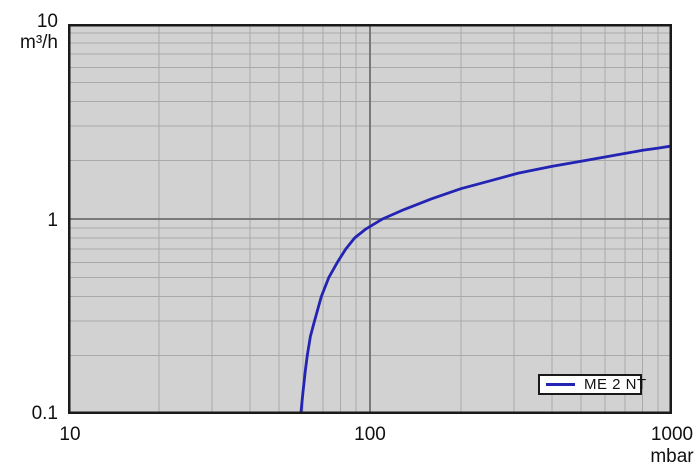 This screenshot has height=467, width=700. I want to click on legend-series-label: ME 2 NT, so click(615, 384).